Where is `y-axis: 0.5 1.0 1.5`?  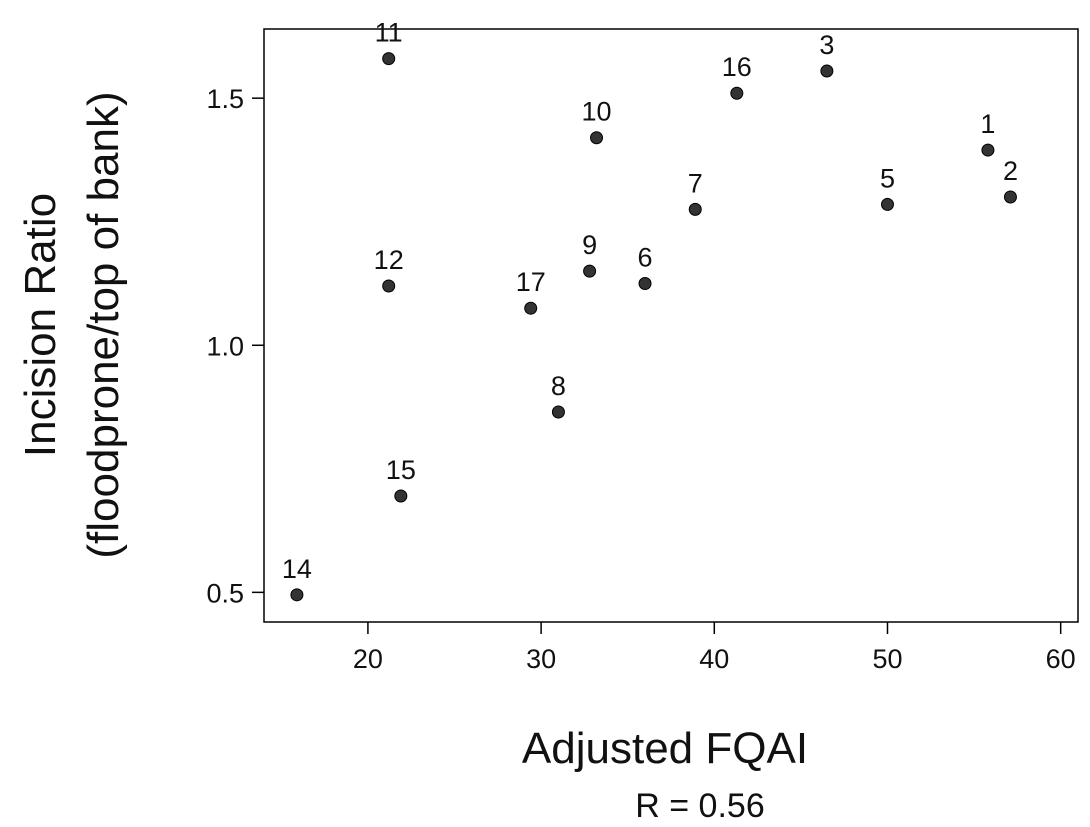 y-axis: 0.5 1.0 1.5 is located at coordinates (235, 346).